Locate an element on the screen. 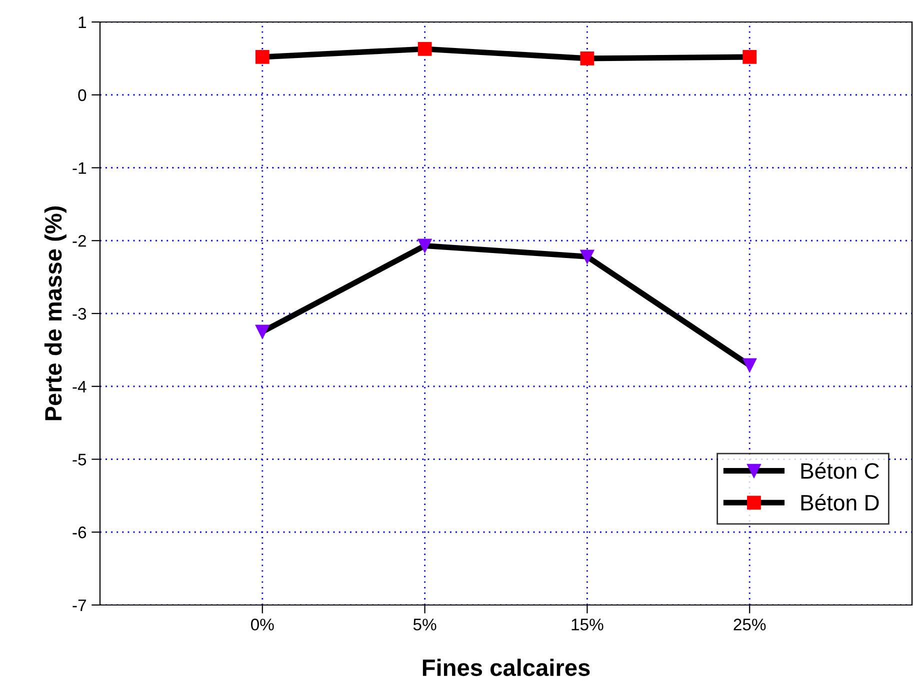 This screenshot has width=913, height=693. y-tick-label: -2 is located at coordinates (79, 241).